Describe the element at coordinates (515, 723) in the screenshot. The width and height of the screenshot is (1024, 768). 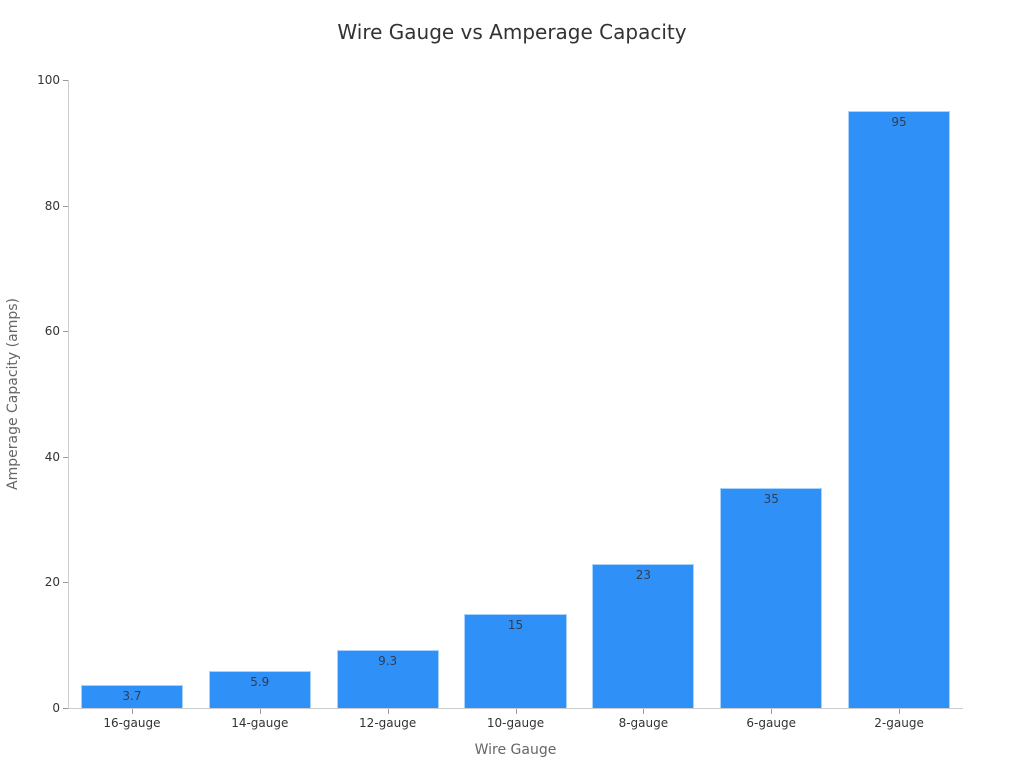
I see `x-tick-label: 10-gauge` at that location.